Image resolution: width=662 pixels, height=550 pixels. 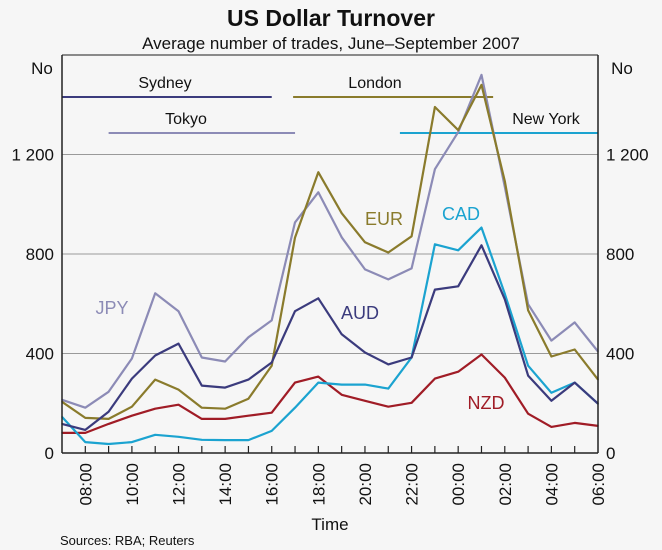 What do you see at coordinates (505, 484) in the screenshot?
I see `x-tick-label: 02:00` at bounding box center [505, 484].